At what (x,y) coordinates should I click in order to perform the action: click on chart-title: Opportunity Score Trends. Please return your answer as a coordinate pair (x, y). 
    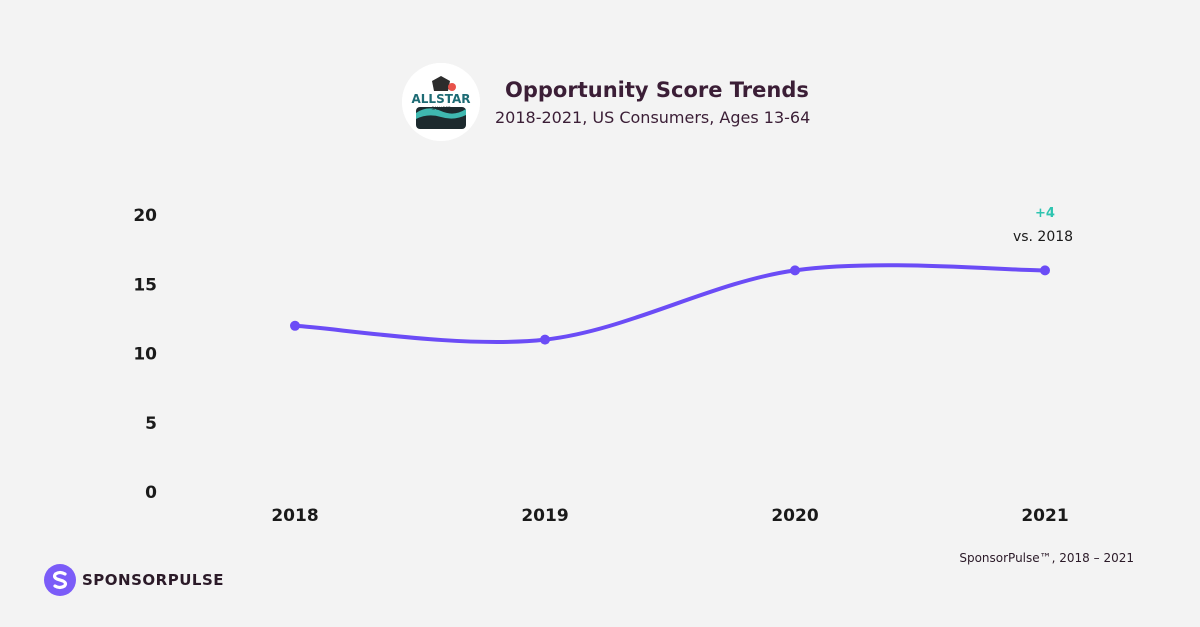
    Looking at the image, I should click on (657, 90).